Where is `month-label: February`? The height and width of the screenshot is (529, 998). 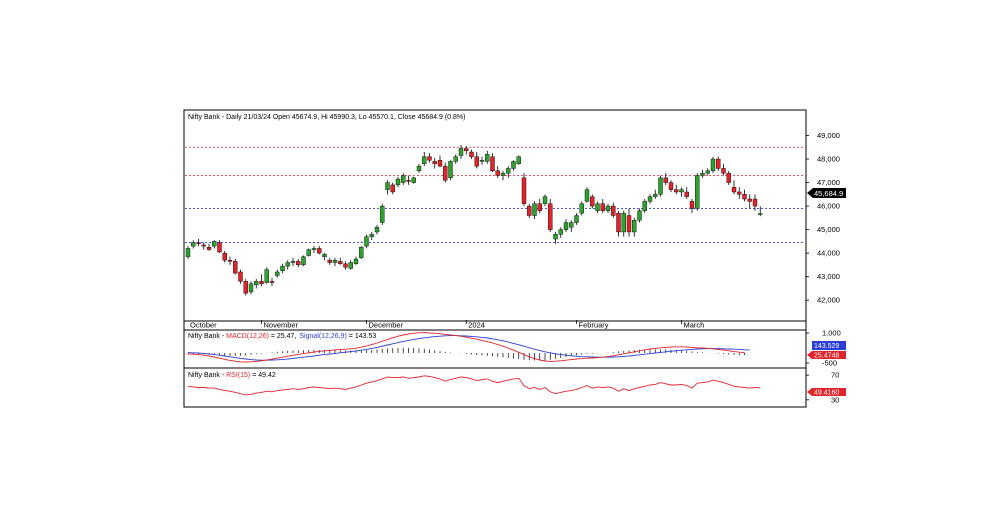 month-label: February is located at coordinates (594, 325).